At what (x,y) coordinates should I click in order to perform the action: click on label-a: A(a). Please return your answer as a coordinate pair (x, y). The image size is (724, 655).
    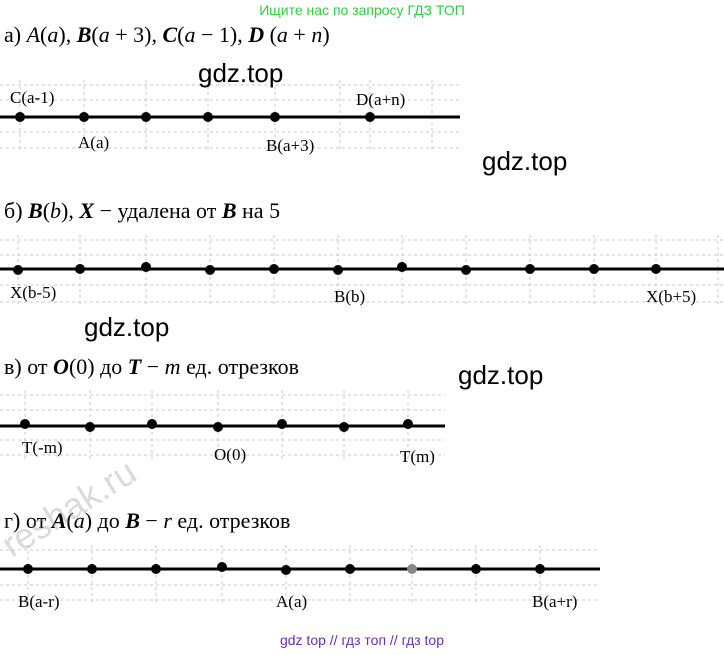
    Looking at the image, I should click on (94, 142).